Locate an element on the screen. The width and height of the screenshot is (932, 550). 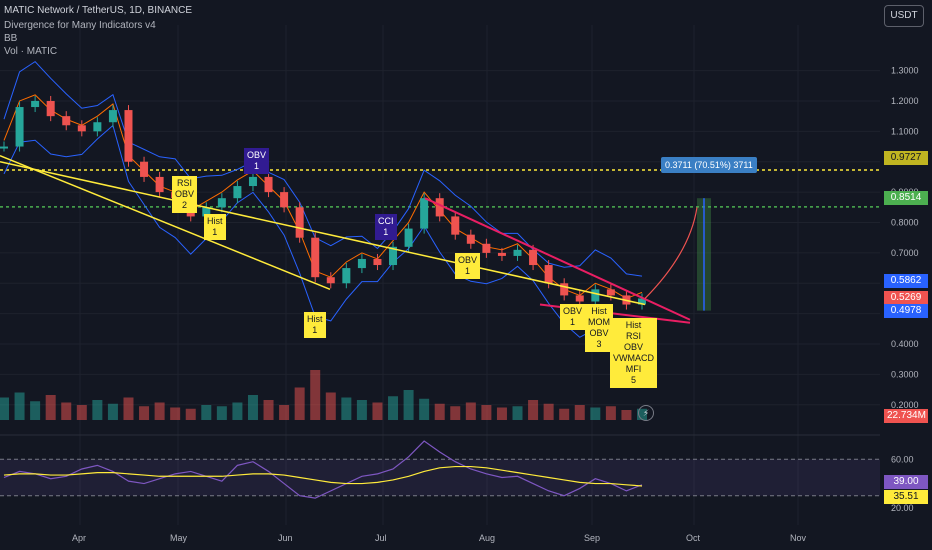
bb-indicator-label: BB is located at coordinates (11, 38).